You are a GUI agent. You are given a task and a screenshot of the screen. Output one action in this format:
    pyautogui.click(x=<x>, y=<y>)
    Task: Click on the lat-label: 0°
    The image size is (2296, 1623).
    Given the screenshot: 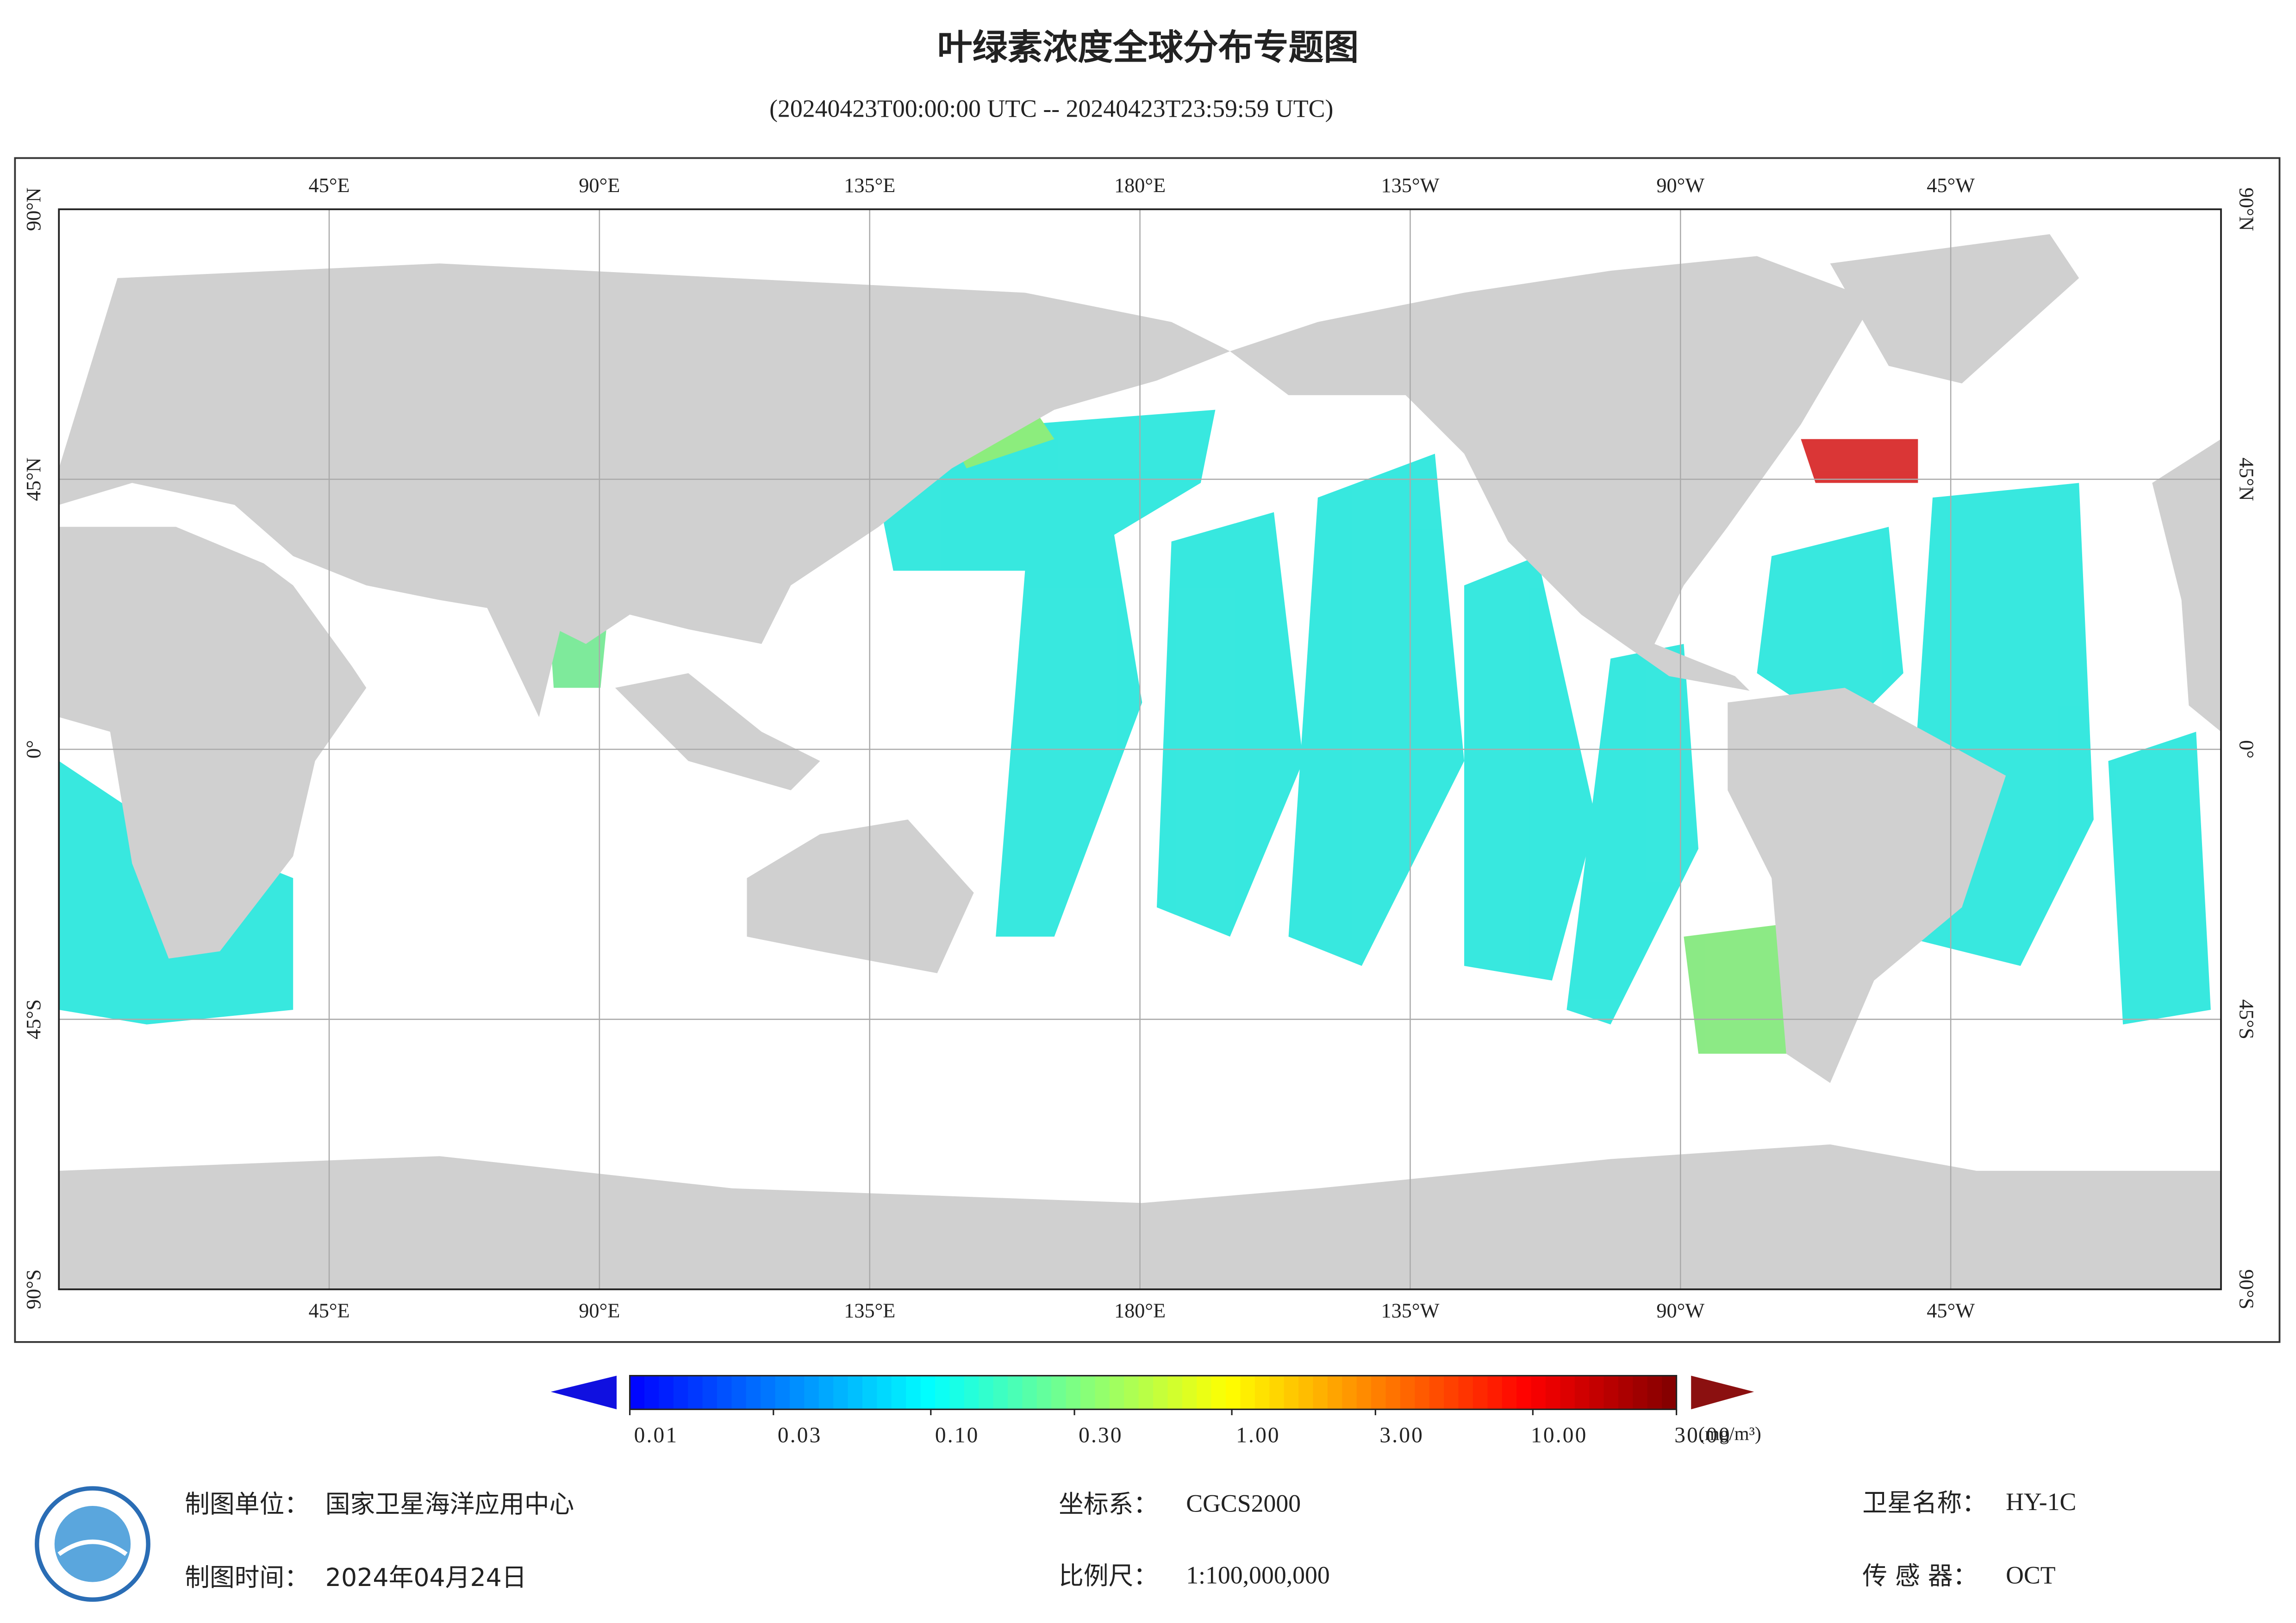 What is the action you would take?
    pyautogui.click(x=33, y=749)
    